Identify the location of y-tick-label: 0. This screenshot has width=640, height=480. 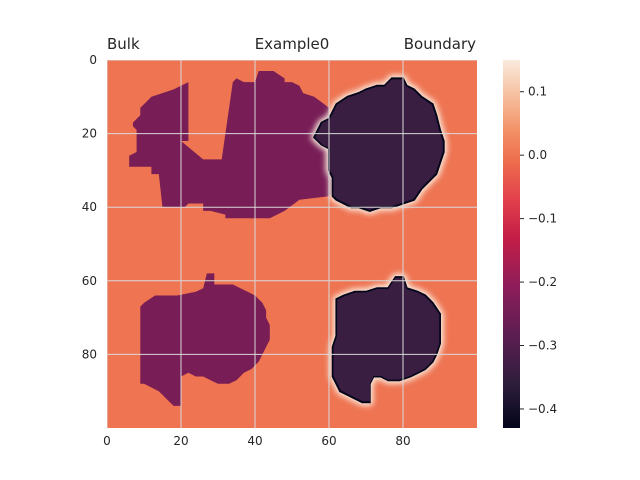
(93, 60).